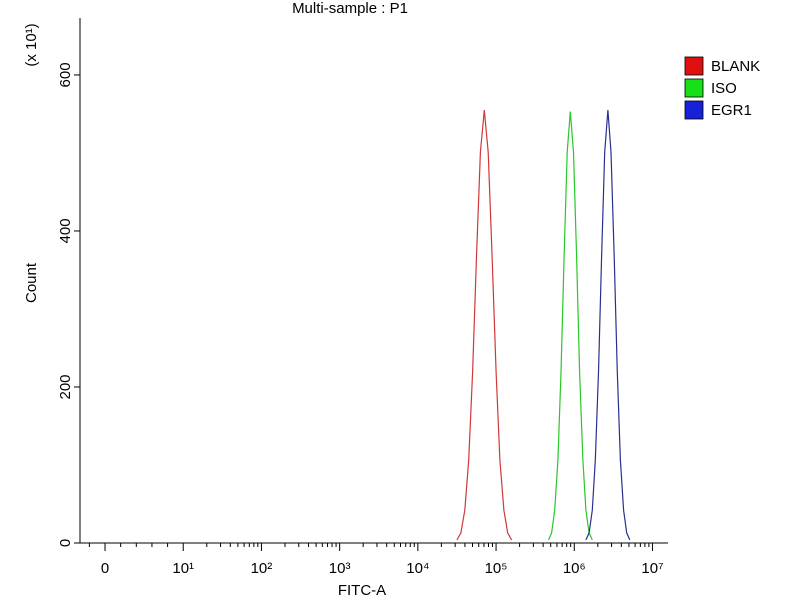 Image resolution: width=800 pixels, height=600 pixels. What do you see at coordinates (65, 230) in the screenshot?
I see `y-tick-label: 400` at bounding box center [65, 230].